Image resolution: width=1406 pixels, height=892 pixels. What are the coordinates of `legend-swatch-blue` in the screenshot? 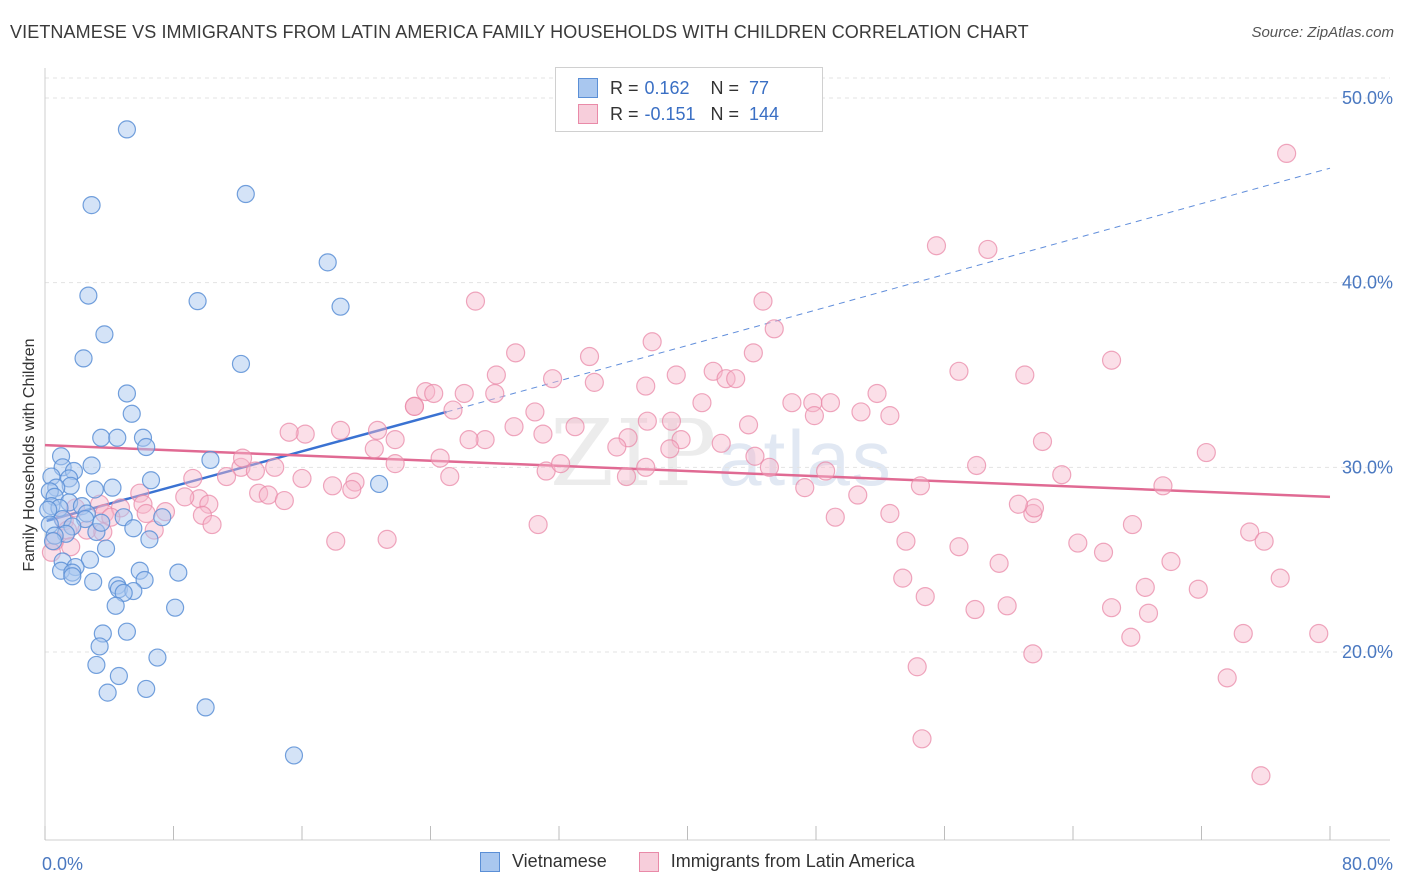 It's located at (588, 88).